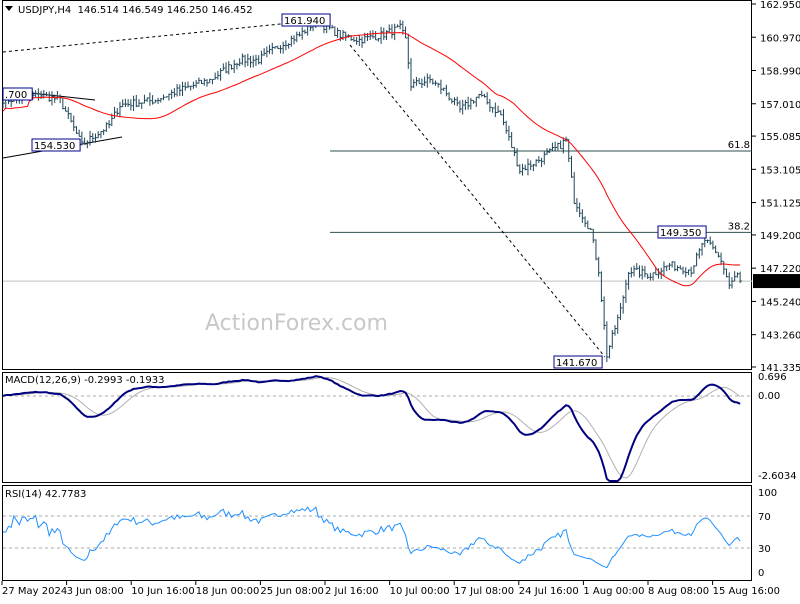 The image size is (800, 604). What do you see at coordinates (95, 591) in the screenshot?
I see `time-tick-label: 3 Jun 08:00` at bounding box center [95, 591].